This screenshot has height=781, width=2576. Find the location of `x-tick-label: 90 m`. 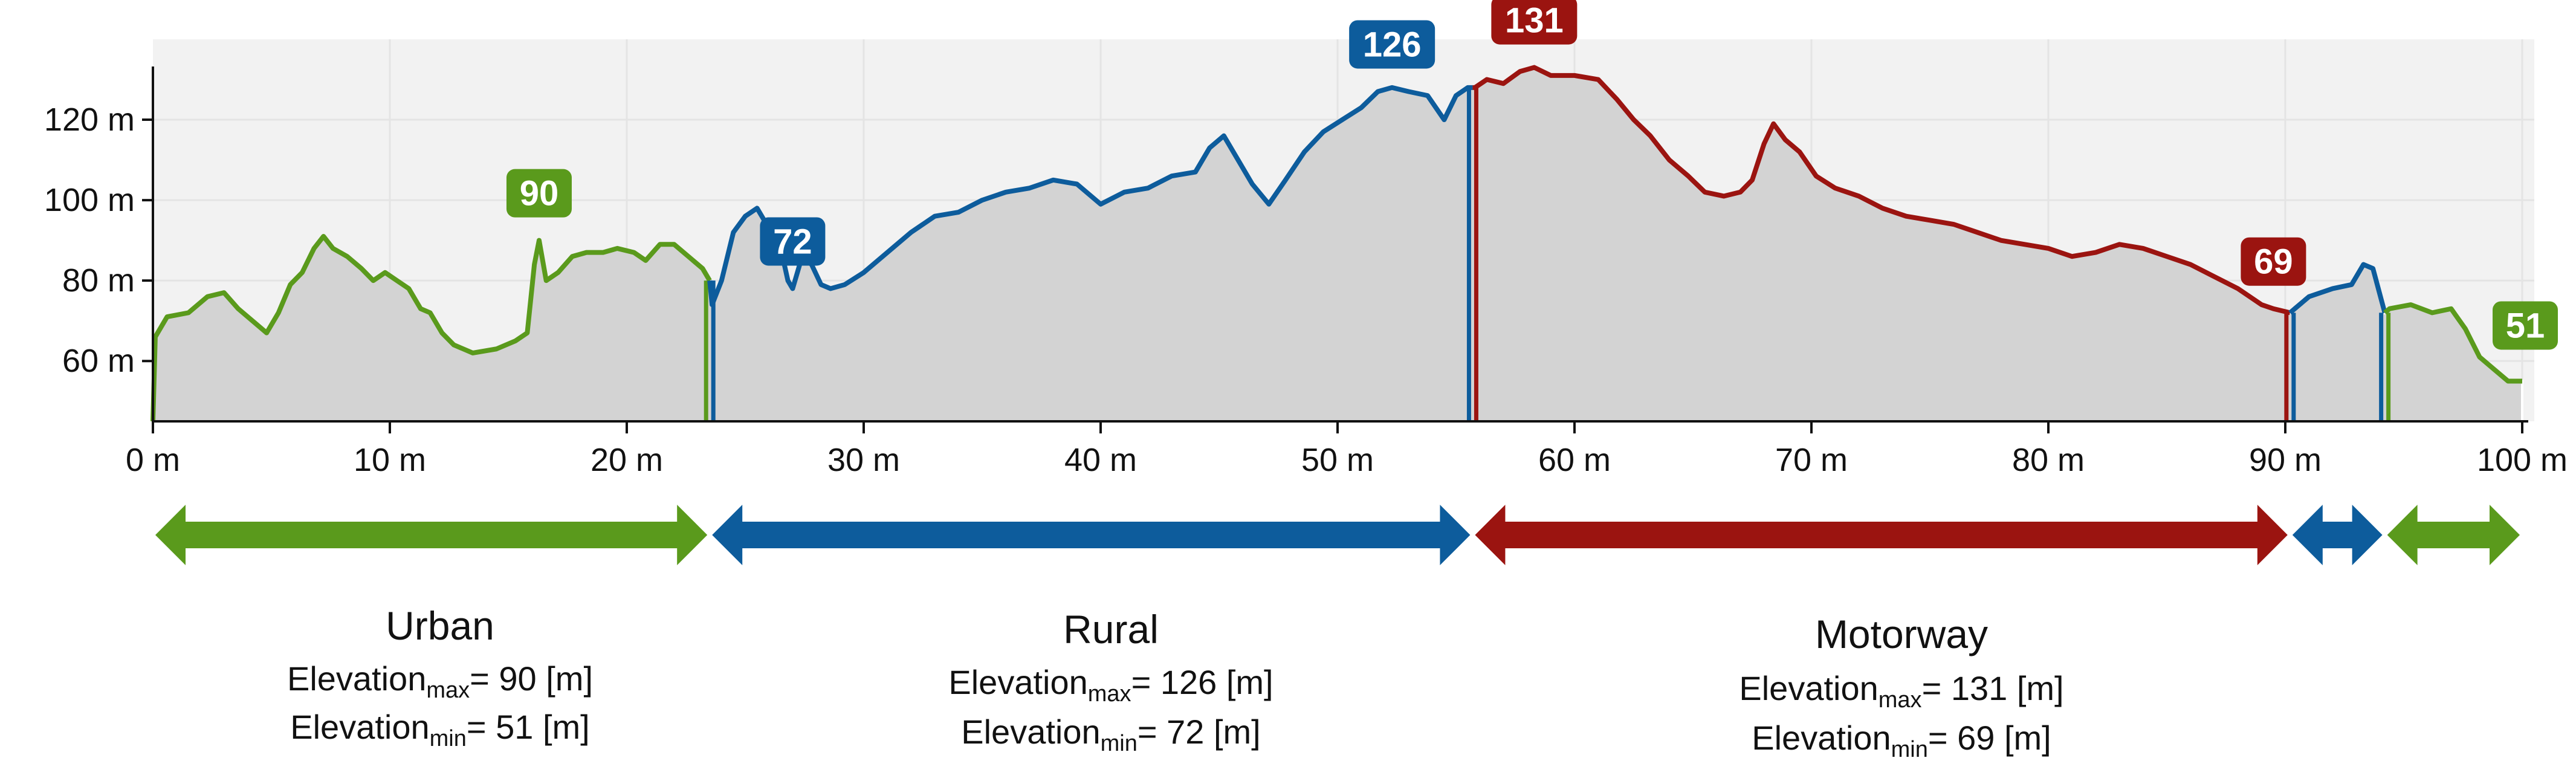

x-tick-label: 90 m is located at coordinates (2285, 460).